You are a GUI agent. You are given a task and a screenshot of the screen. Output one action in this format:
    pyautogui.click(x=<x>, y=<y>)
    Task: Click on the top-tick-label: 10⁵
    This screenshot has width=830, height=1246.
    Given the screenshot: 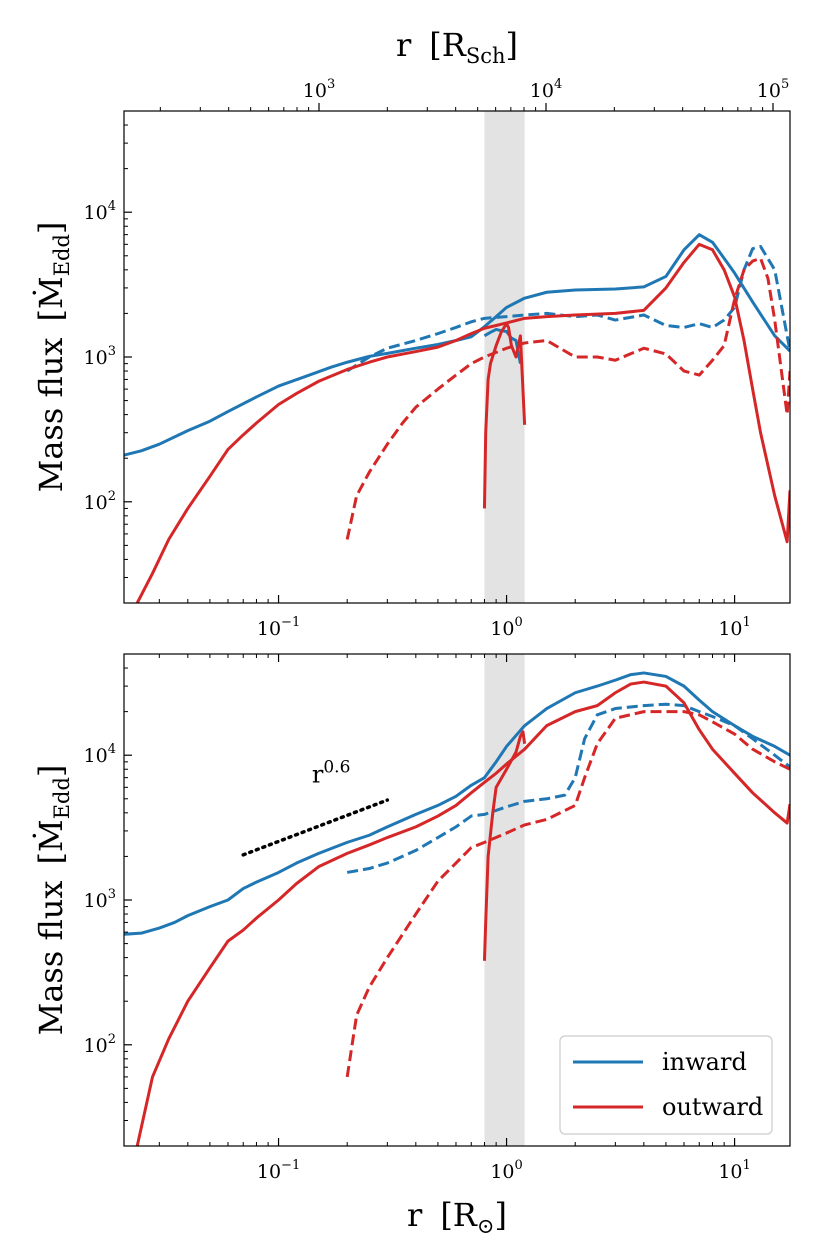 What is the action you would take?
    pyautogui.click(x=773, y=89)
    